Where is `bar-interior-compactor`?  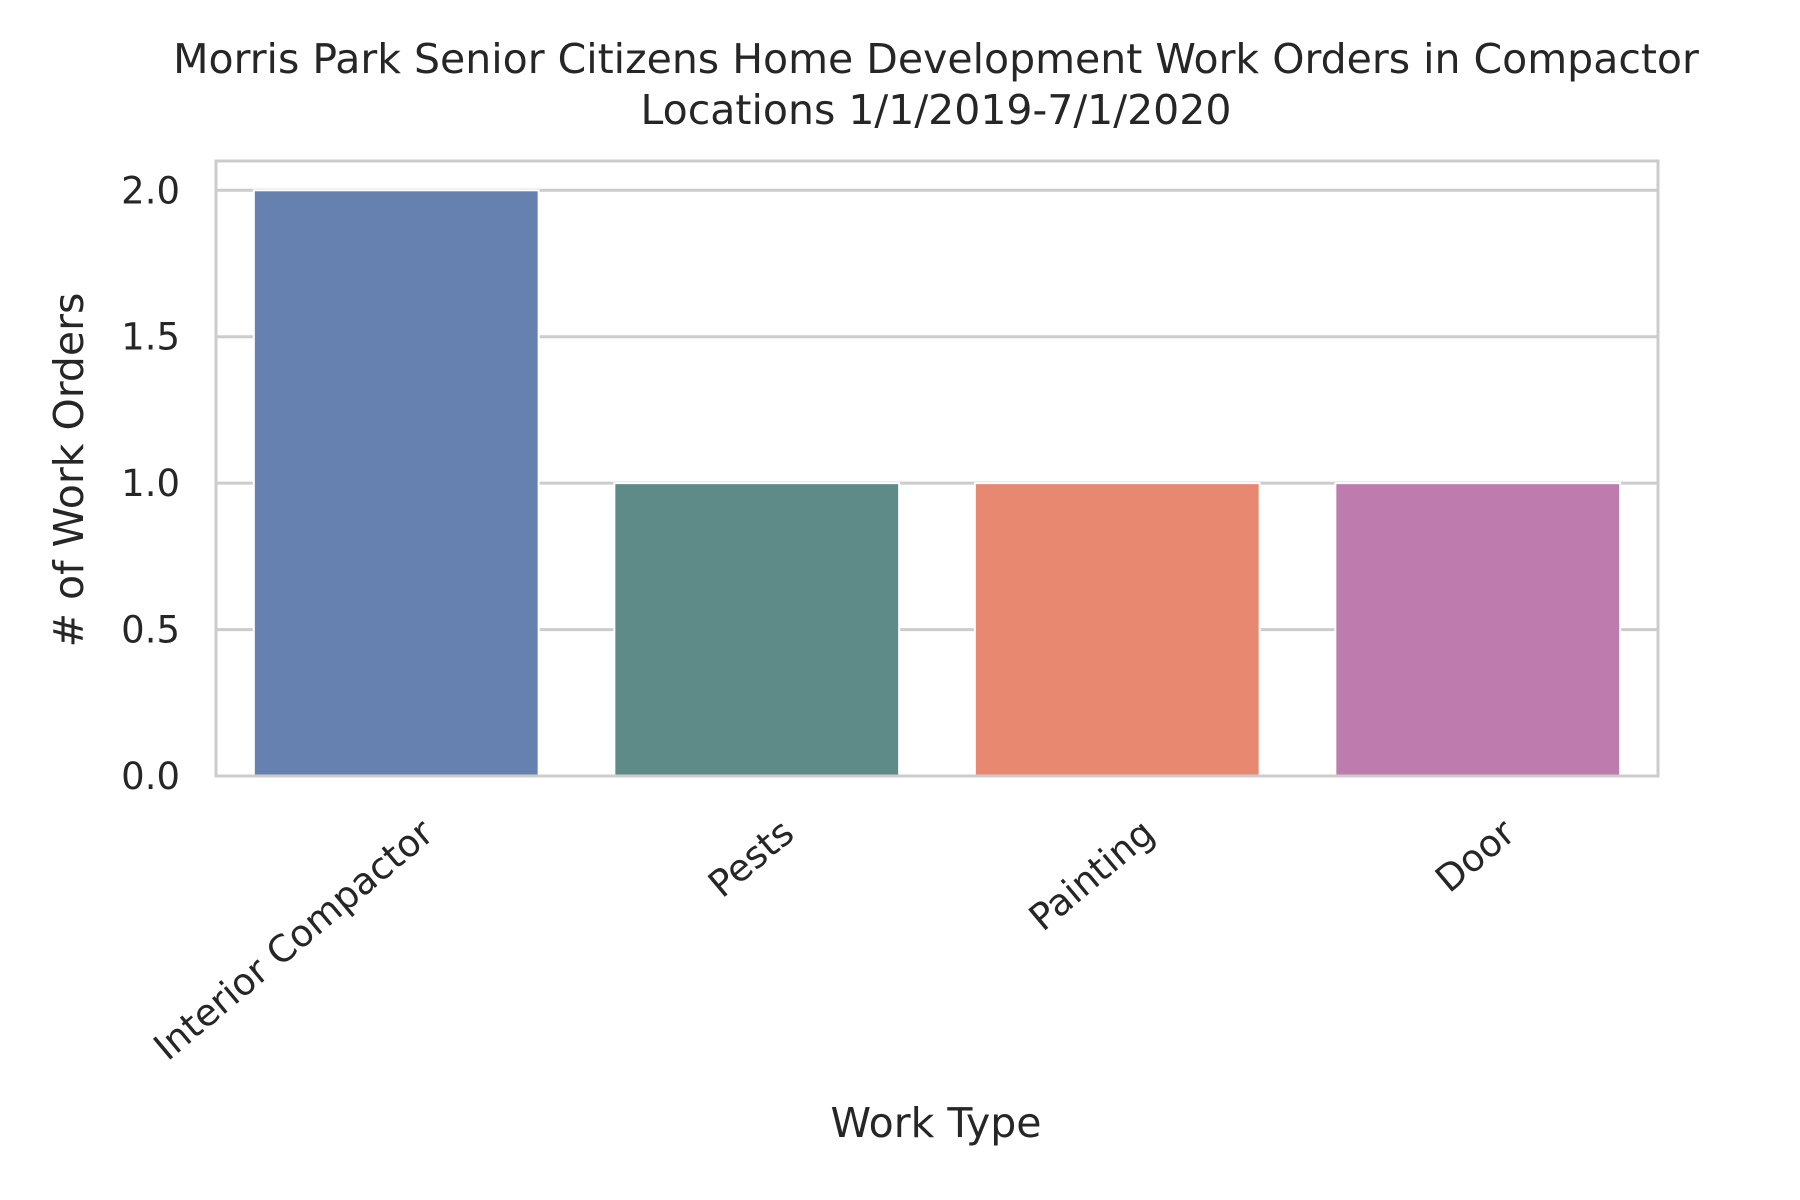
bar-interior-compactor is located at coordinates (396, 483).